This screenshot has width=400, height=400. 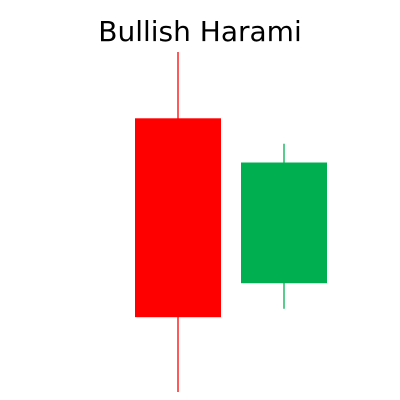 I want to click on candle-1-body, so click(x=178, y=218).